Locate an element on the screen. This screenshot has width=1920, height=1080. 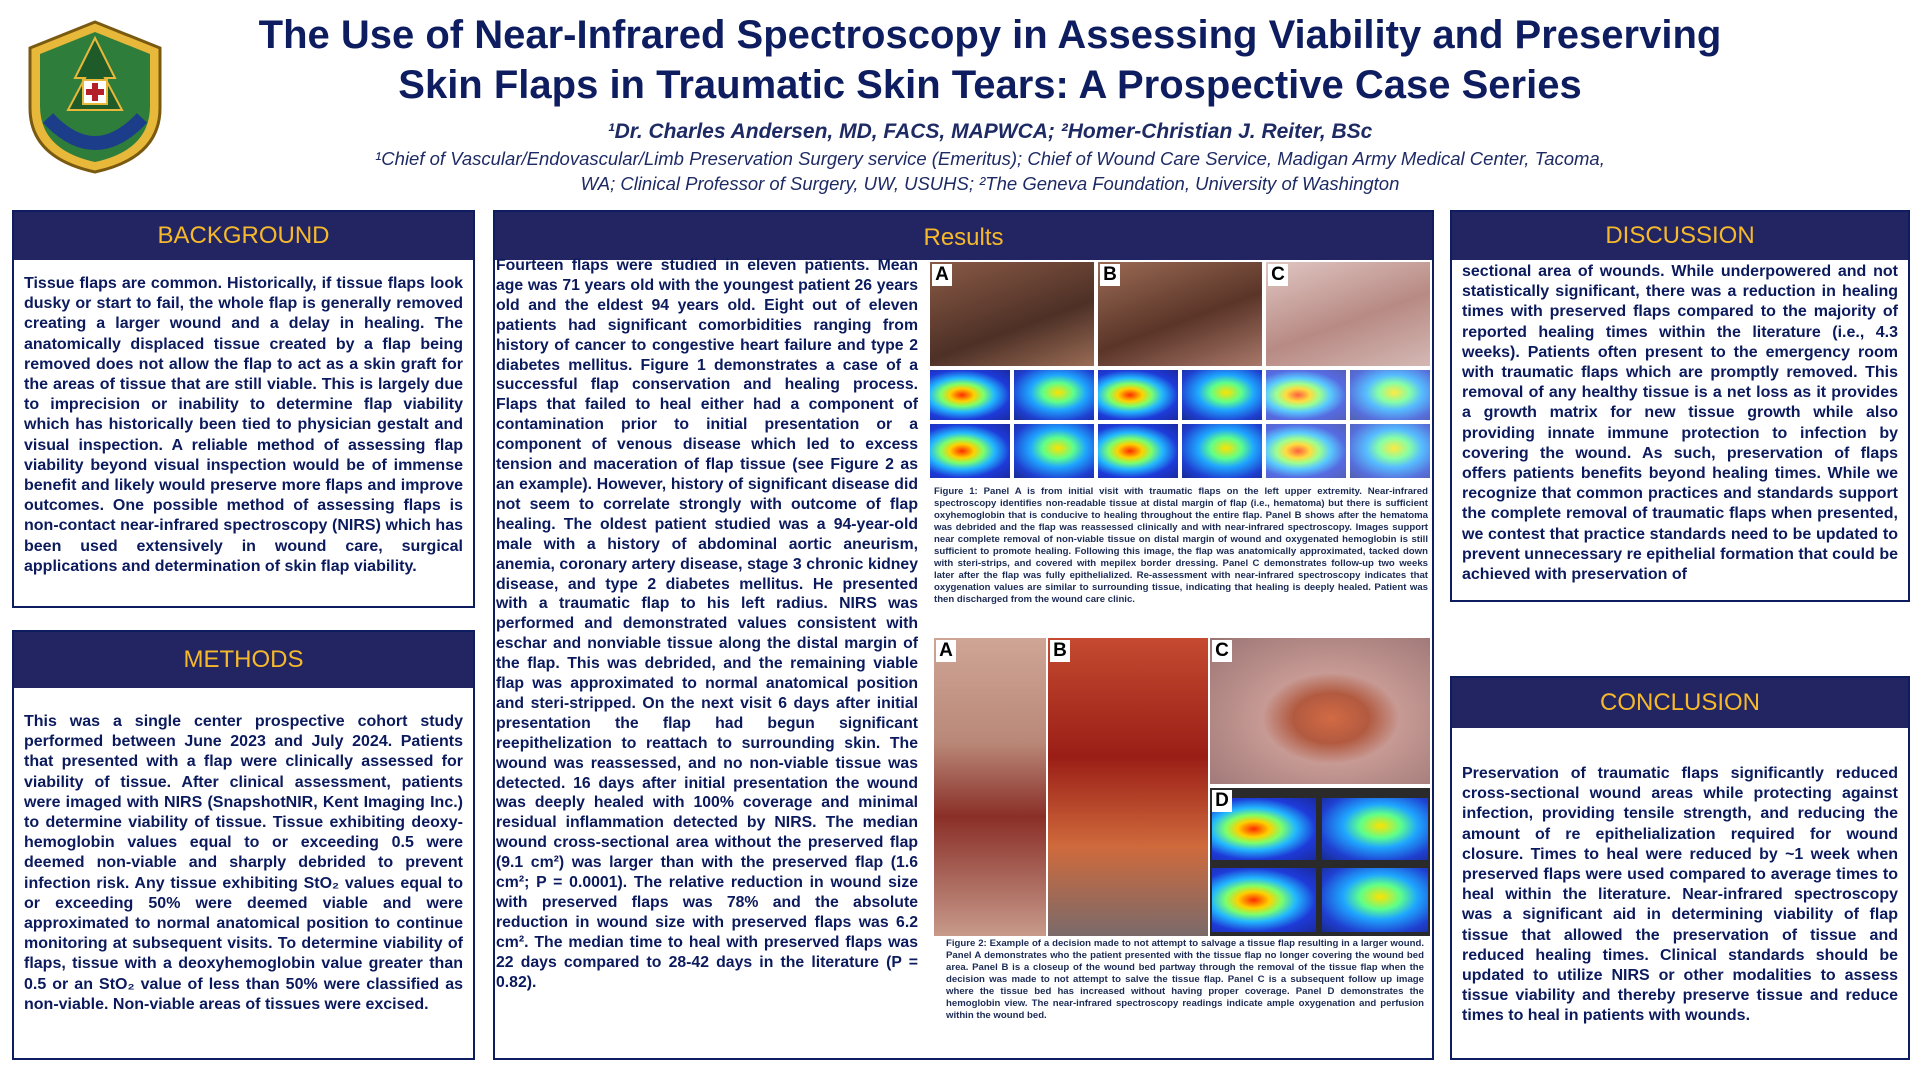
background-heading: BACKGROUND is located at coordinates (243, 236).